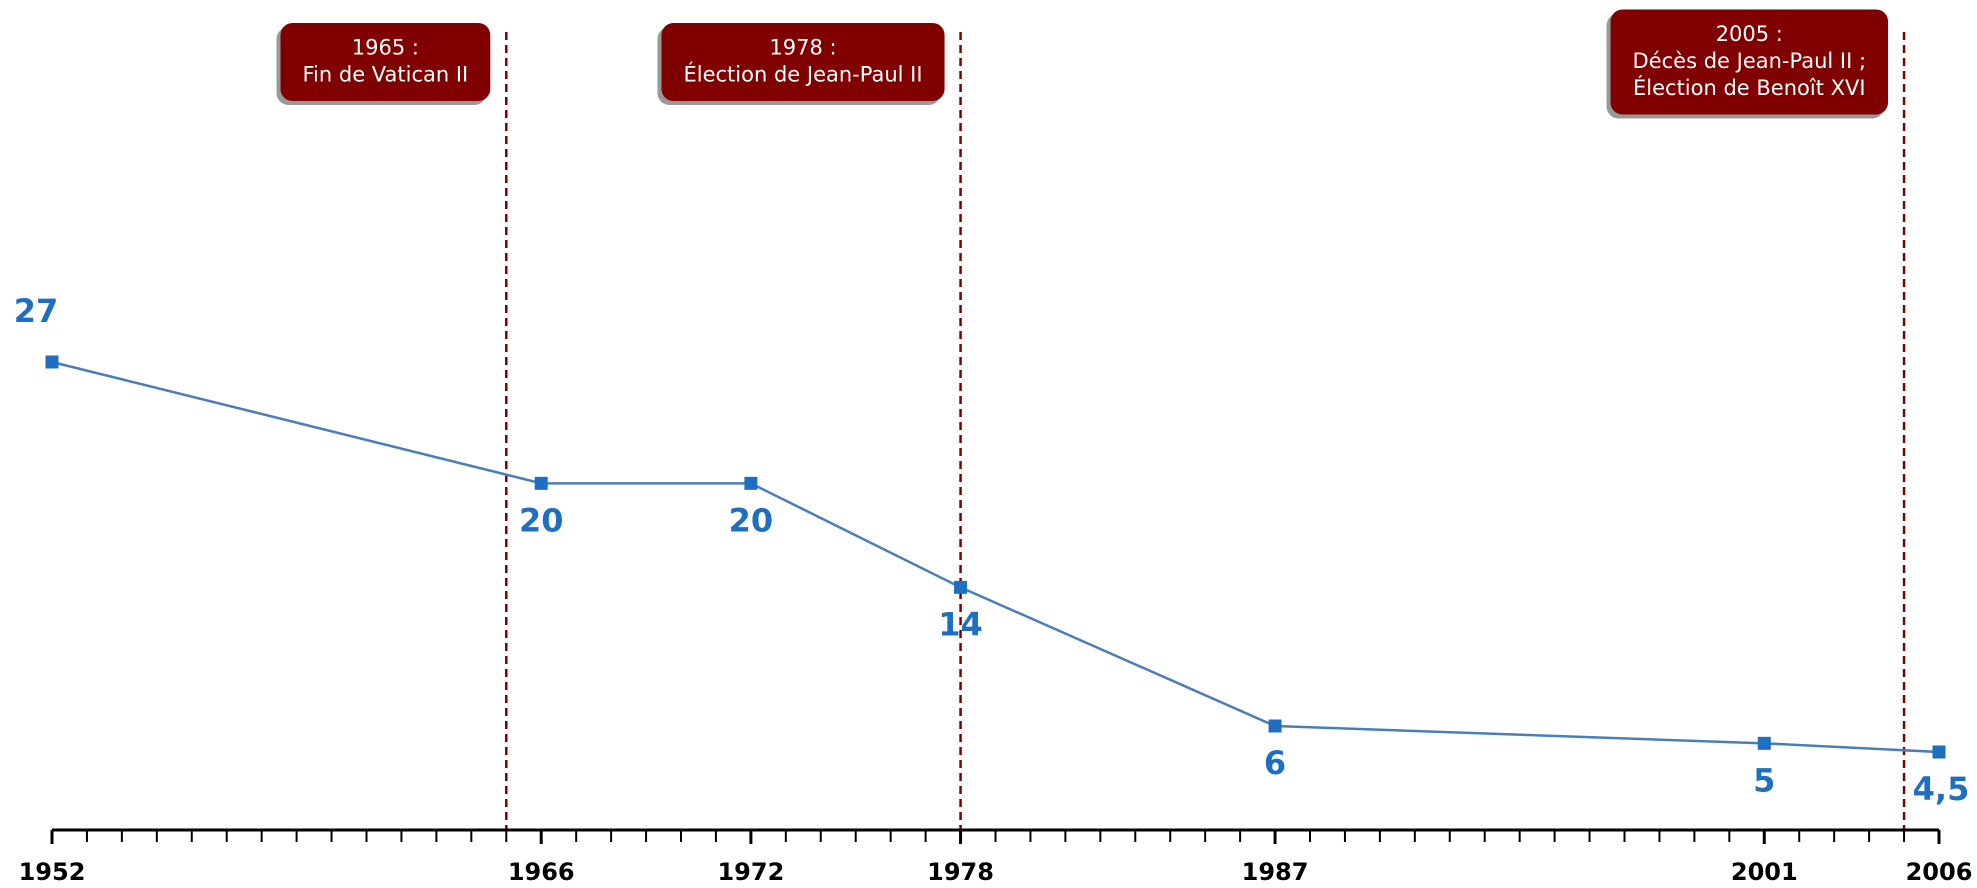 The image size is (1977, 888). What do you see at coordinates (960, 624) in the screenshot?
I see `value-label: 14` at bounding box center [960, 624].